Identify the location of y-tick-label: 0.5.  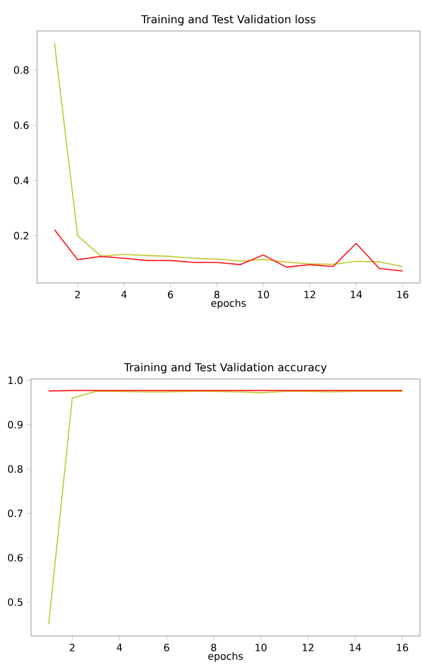
(15, 602).